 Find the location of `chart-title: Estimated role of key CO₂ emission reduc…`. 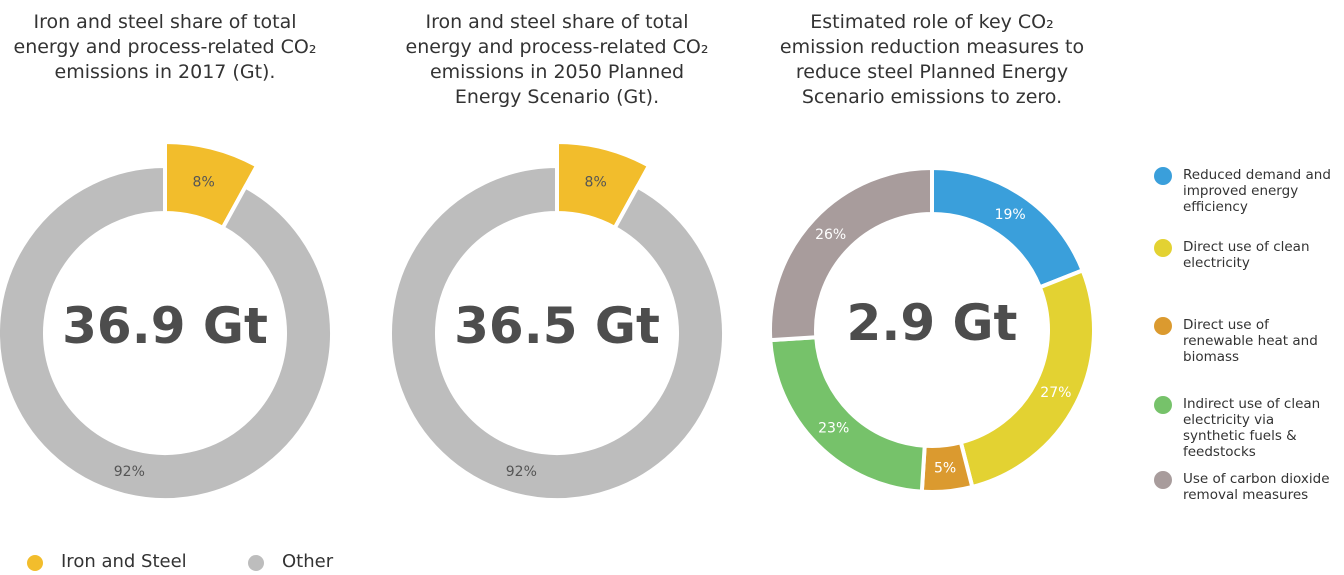

chart-title: Estimated role of key CO₂ emission reduc… is located at coordinates (932, 59).